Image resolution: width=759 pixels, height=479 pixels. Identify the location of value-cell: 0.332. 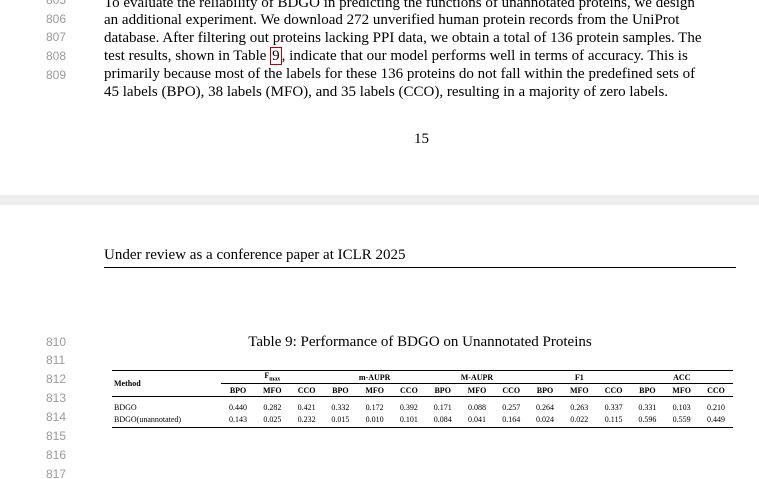
(340, 407).